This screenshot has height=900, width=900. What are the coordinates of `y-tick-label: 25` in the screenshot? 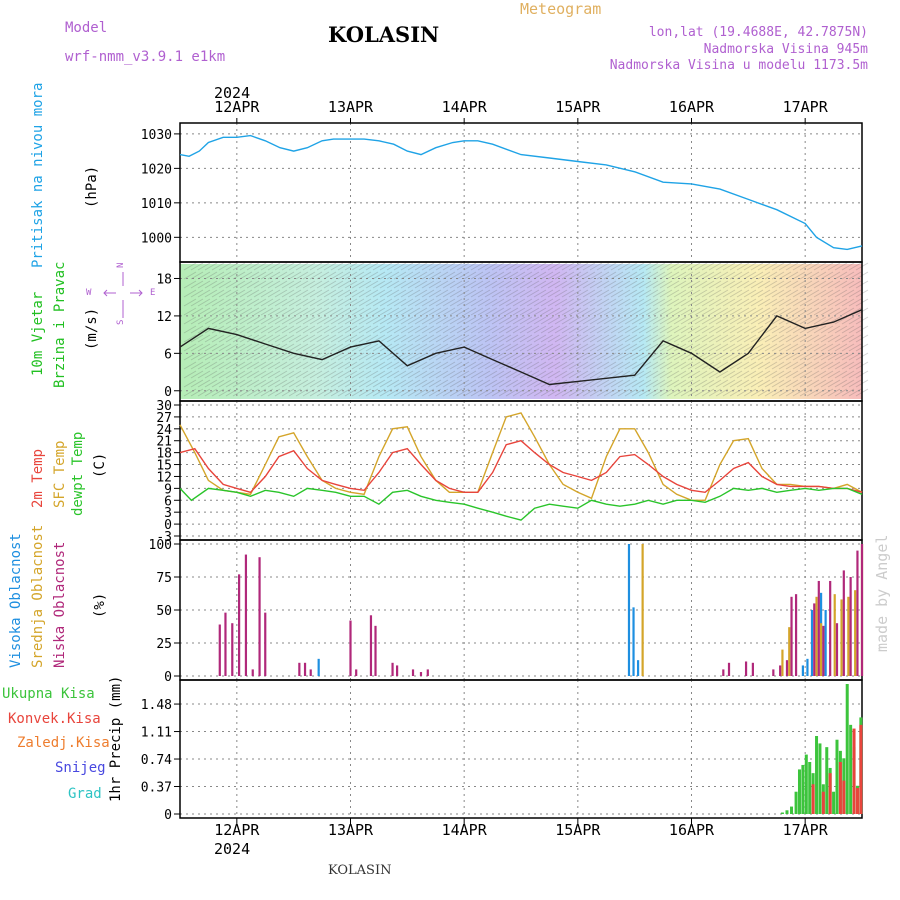 It's located at (164, 644).